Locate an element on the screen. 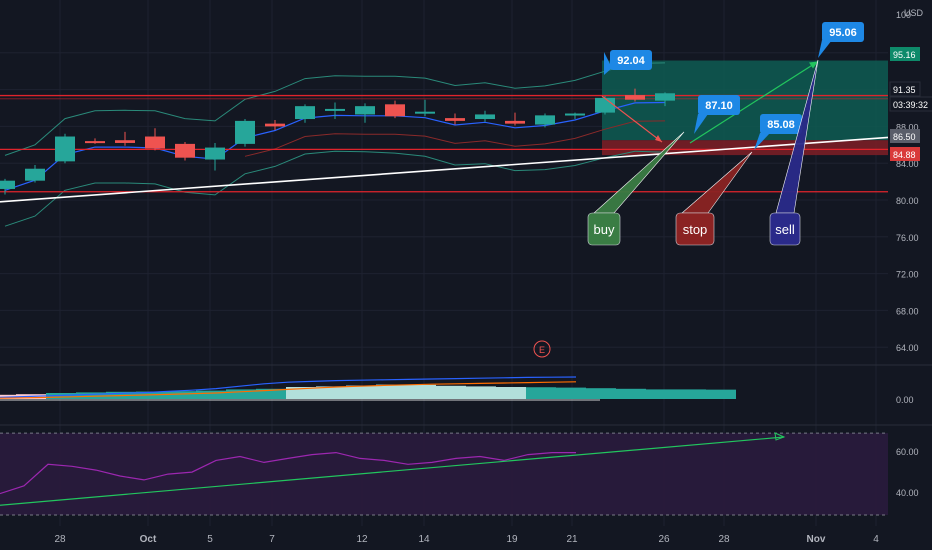 Image resolution: width=932 pixels, height=550 pixels. price-tag: 03:39:32 is located at coordinates (910, 104).